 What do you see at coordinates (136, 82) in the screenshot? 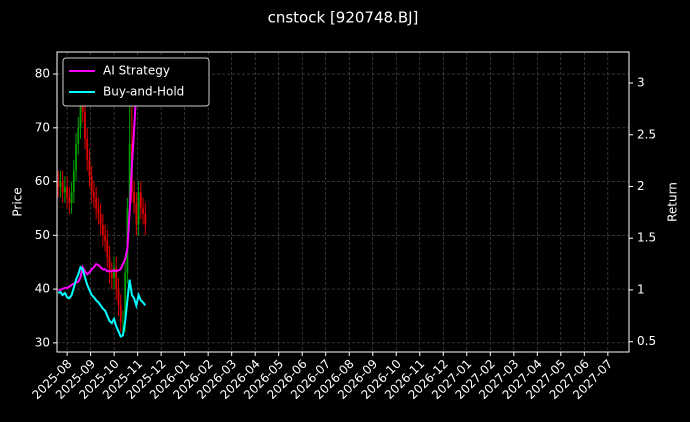
I see `legend-box` at bounding box center [136, 82].